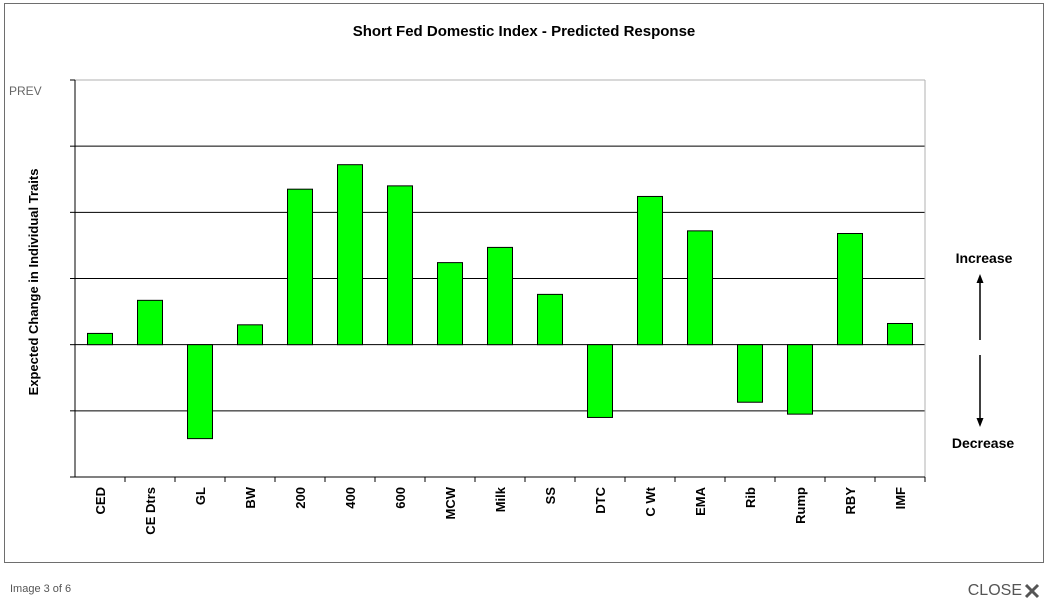 This screenshot has width=1050, height=607. I want to click on x-tick-label: C Wt, so click(650, 501).